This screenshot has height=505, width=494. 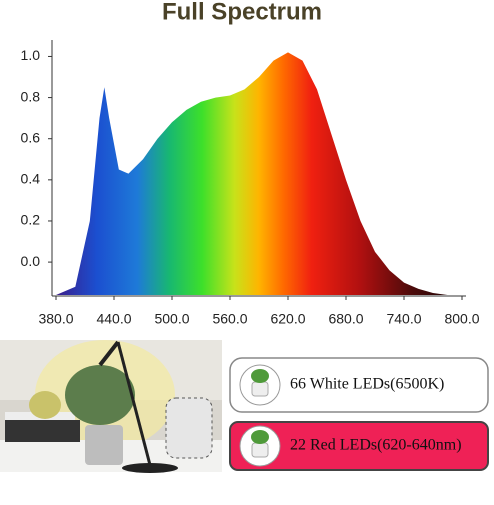 What do you see at coordinates (345, 319) in the screenshot?
I see `x-tick-label: 680.0` at bounding box center [345, 319].